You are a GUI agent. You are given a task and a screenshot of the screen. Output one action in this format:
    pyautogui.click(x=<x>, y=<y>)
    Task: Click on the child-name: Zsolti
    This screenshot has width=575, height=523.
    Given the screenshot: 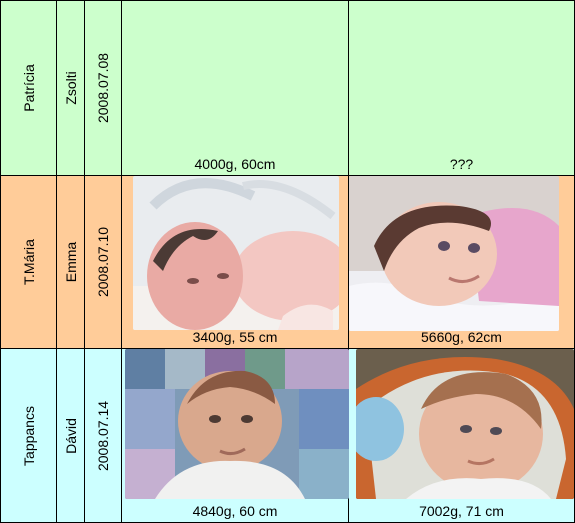 What is the action you would take?
    pyautogui.click(x=70, y=88)
    